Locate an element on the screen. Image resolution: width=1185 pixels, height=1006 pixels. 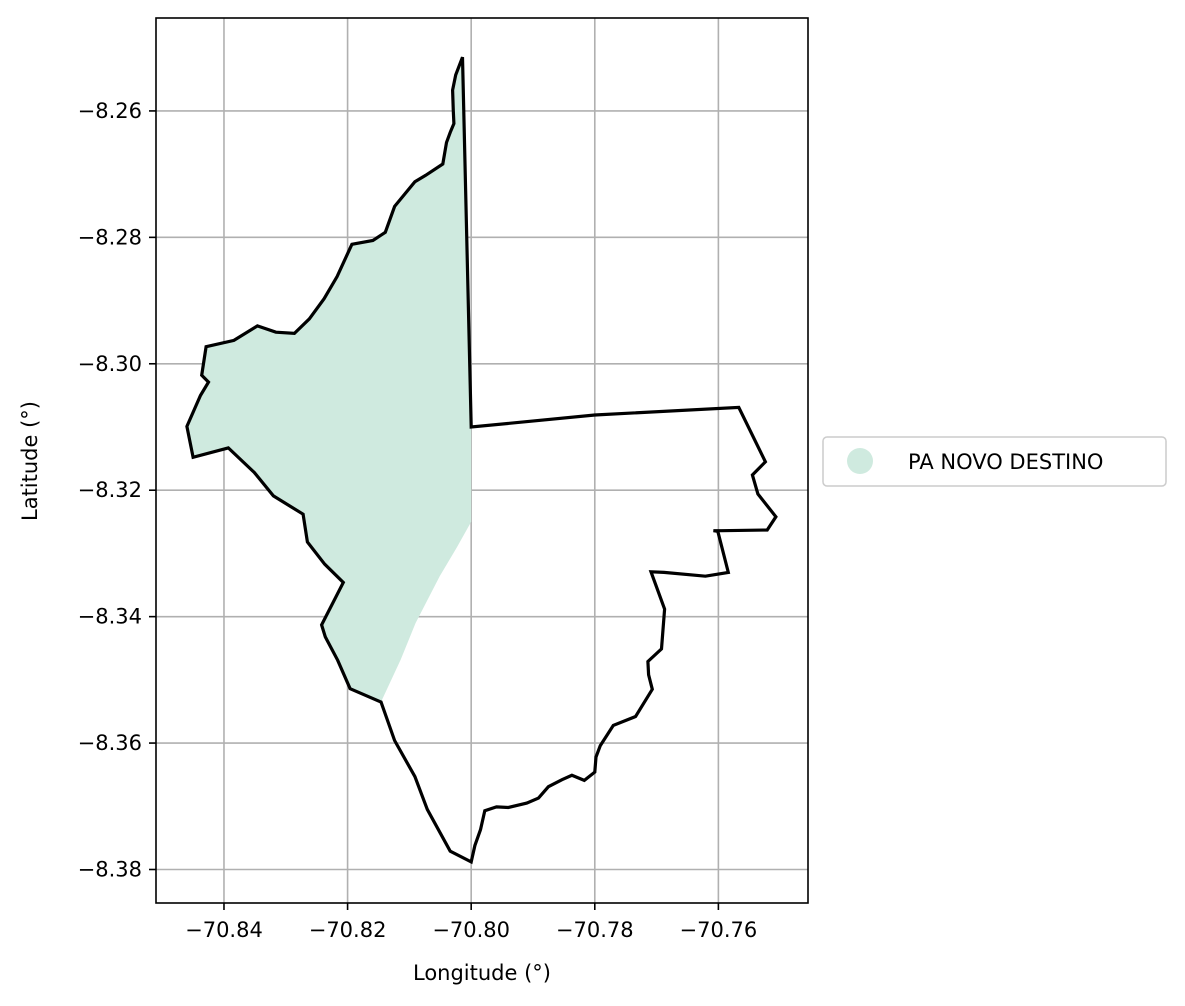
x-axis-label: Longitude (°) is located at coordinates (482, 973).